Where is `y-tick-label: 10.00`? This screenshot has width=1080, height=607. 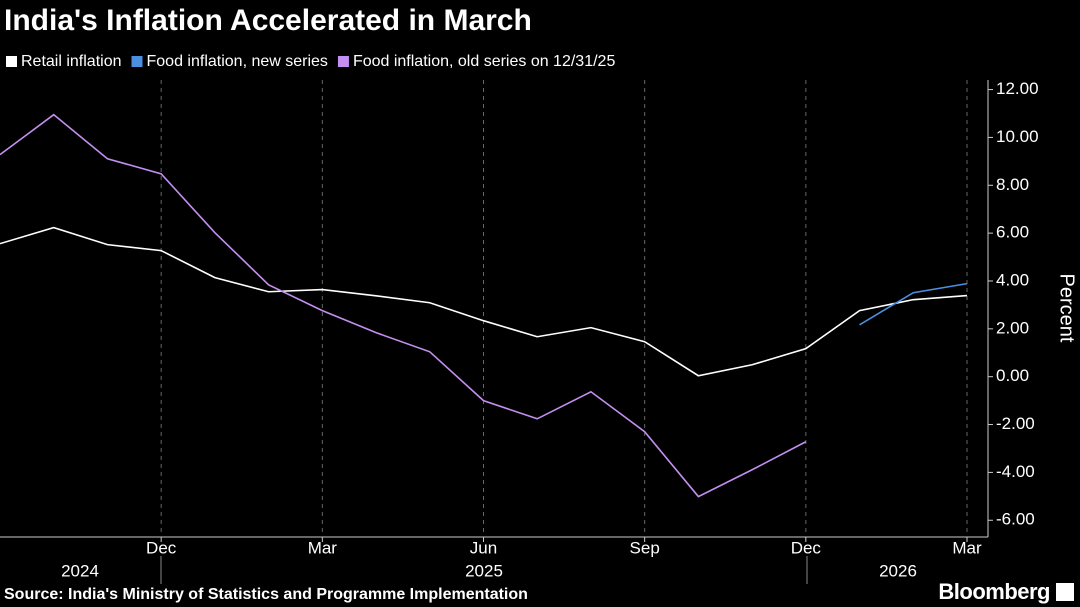 y-tick-label: 10.00 is located at coordinates (1017, 136).